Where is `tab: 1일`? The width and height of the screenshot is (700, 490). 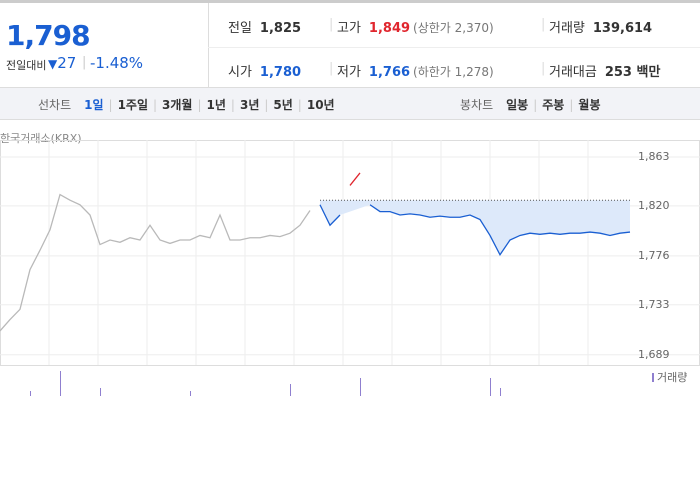
tab: 1일 is located at coordinates (94, 105).